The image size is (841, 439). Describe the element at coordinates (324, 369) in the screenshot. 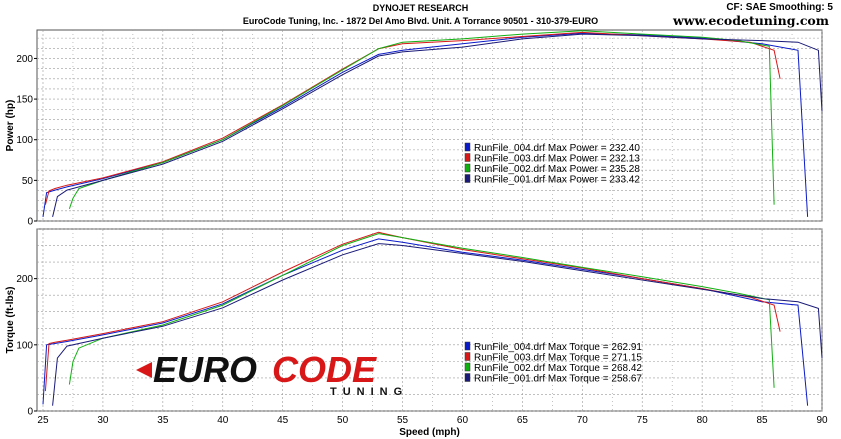

I see `logo-word-code: CODE` at that location.